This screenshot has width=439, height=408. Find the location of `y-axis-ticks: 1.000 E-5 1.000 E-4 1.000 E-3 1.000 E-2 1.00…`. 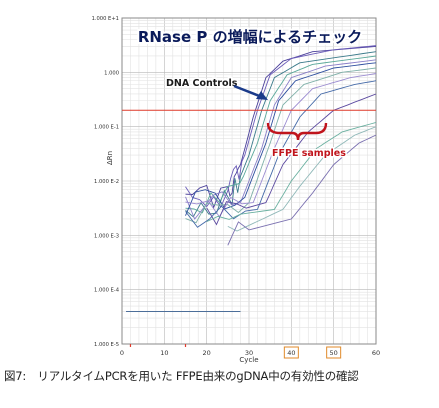

y-axis-ticks: 1.000 E-5 1.000 E-4 1.000 E-3 1.000 E-2 1.00… is located at coordinates (106, 182).